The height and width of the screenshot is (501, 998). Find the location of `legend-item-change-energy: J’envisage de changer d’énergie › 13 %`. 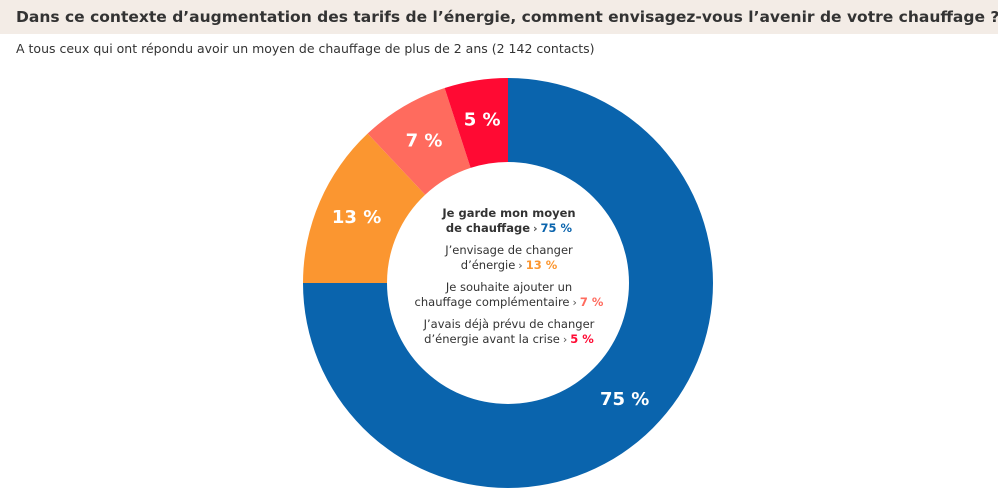

legend-item-change-energy: J’envisage de changer d’énergie › 13 % is located at coordinates (509, 258).